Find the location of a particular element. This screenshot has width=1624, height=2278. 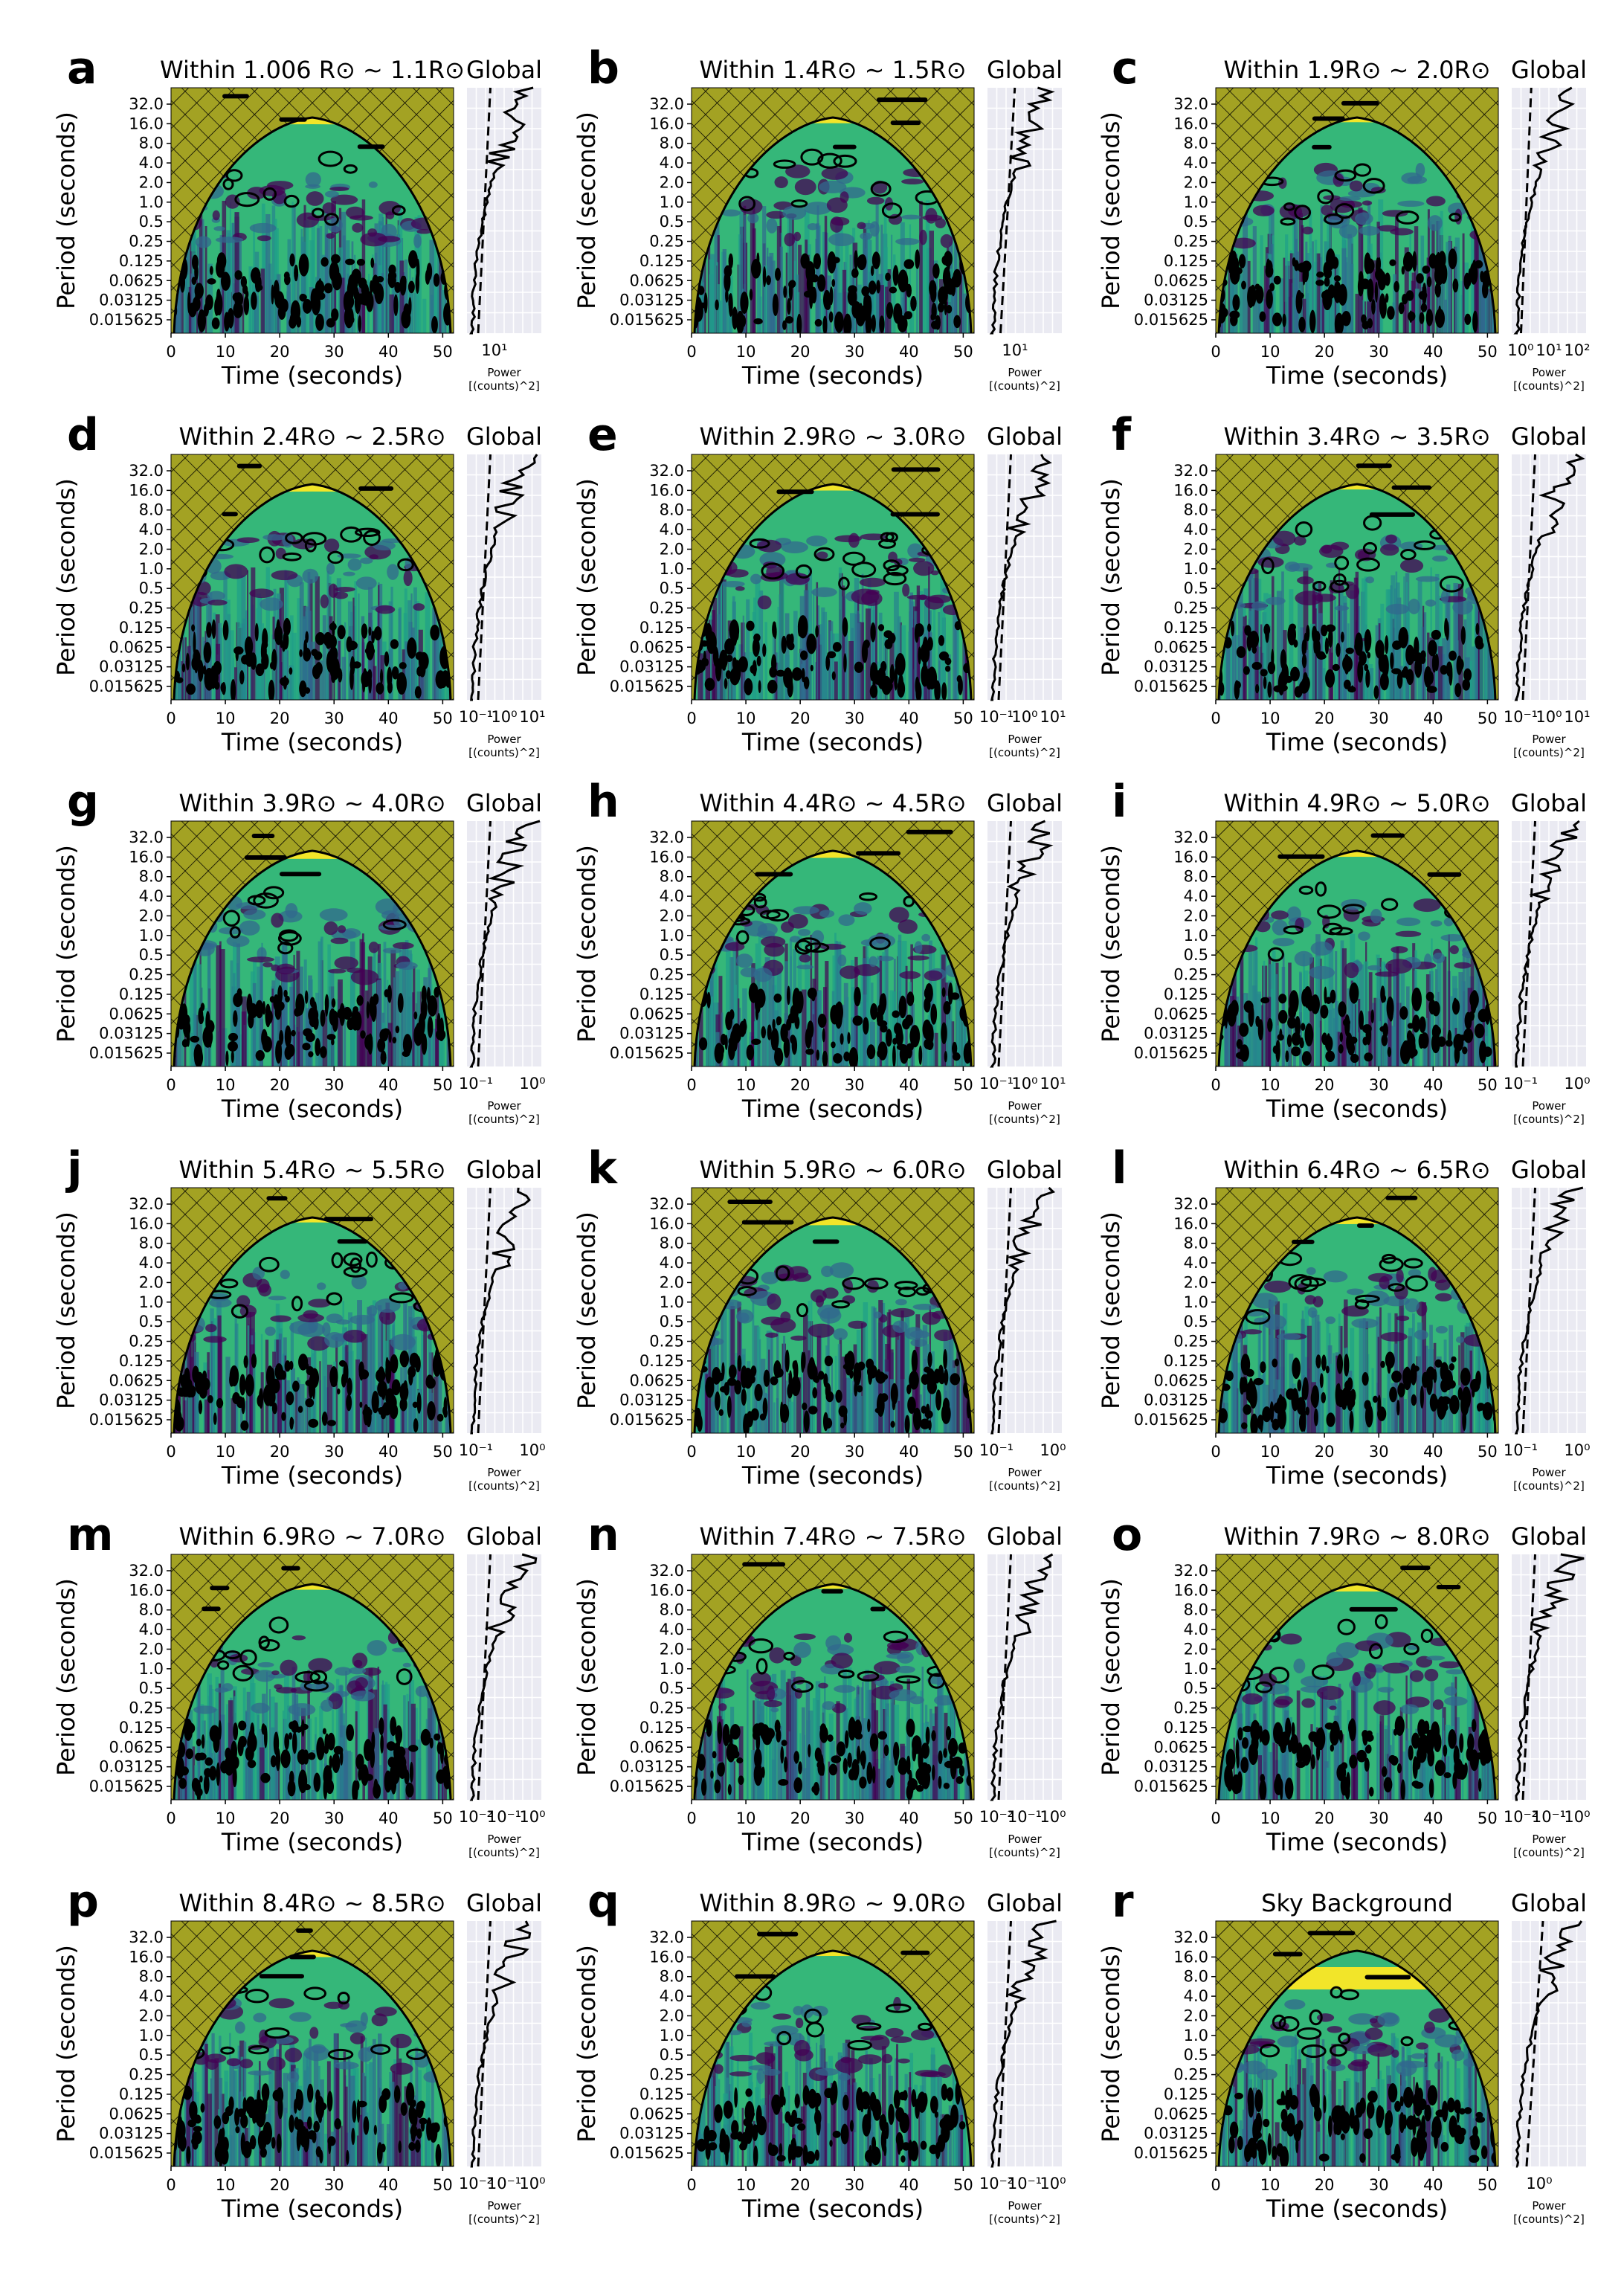

power-label: Power is located at coordinates (504, 739).